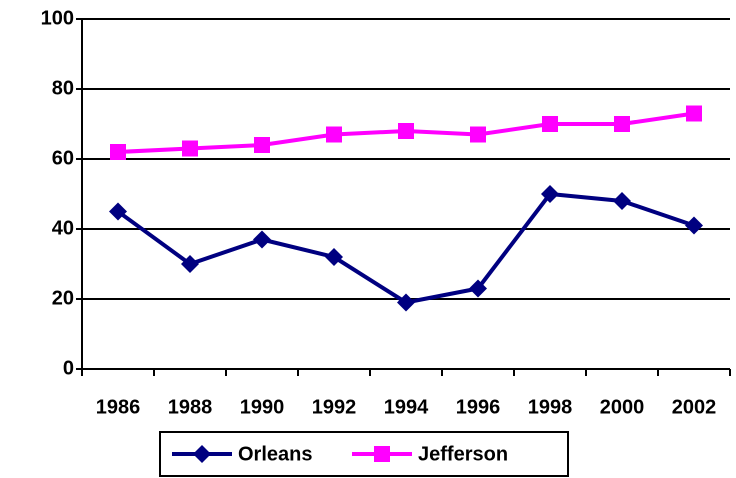  I want to click on y-tick-label: 60, so click(63, 158).